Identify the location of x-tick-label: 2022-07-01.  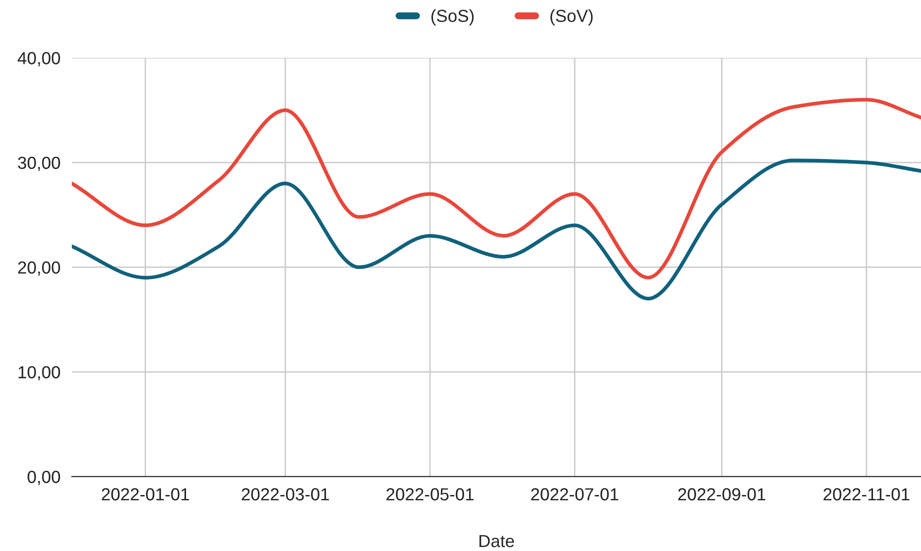
(574, 494).